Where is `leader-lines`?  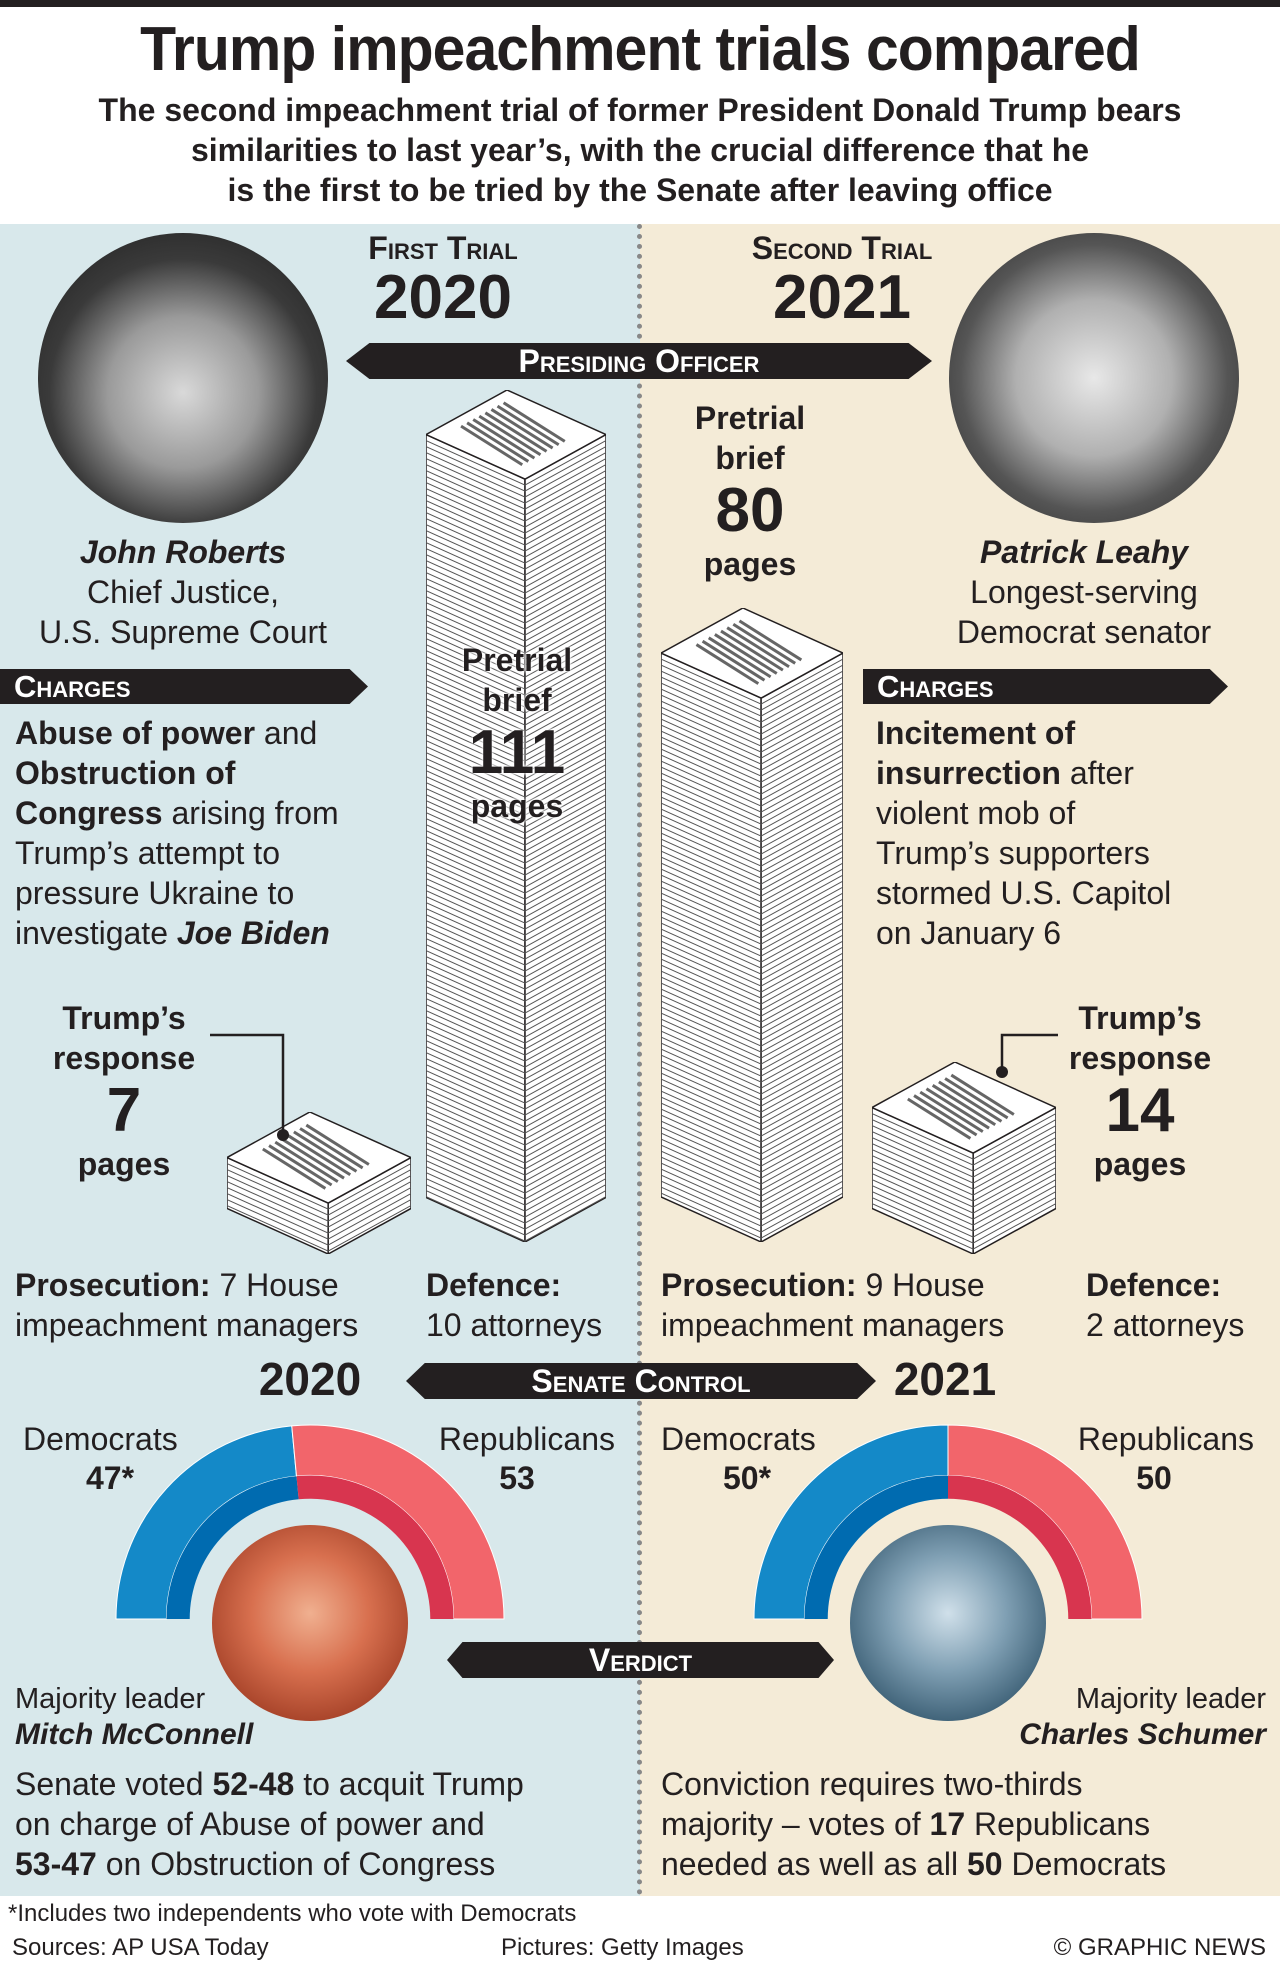 leader-lines is located at coordinates (634, 1087).